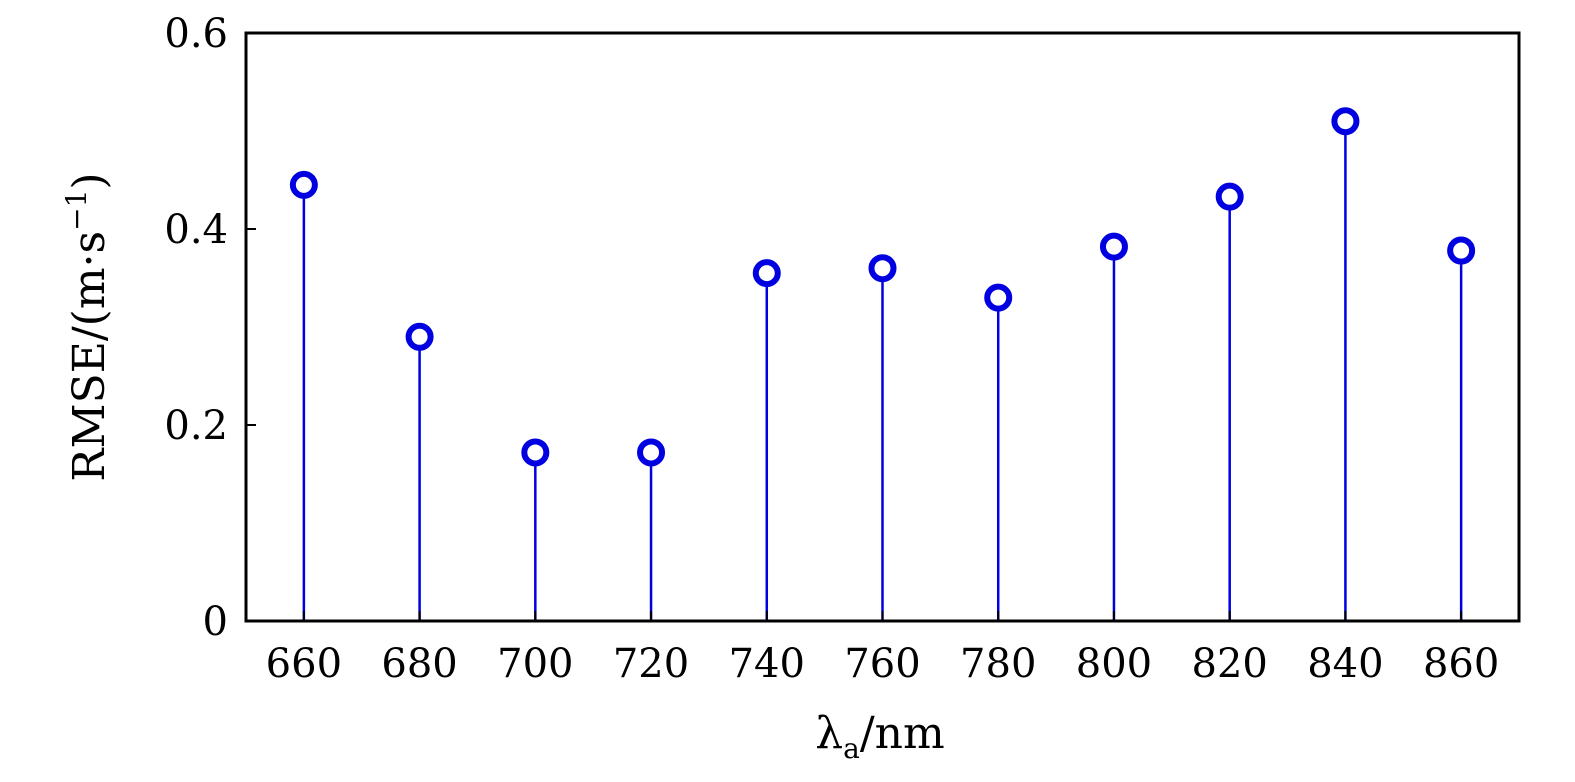  What do you see at coordinates (902, 733) in the screenshot?
I see `x-axis-label-unit: /nm` at bounding box center [902, 733].